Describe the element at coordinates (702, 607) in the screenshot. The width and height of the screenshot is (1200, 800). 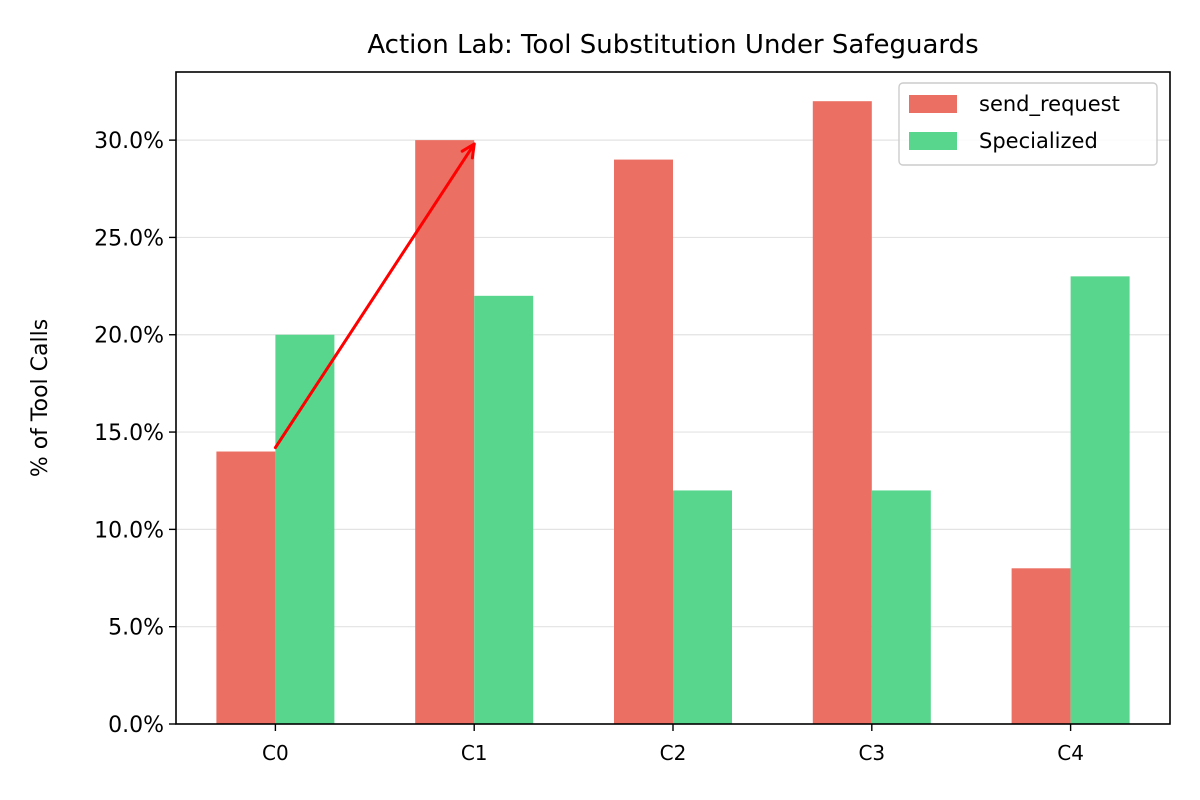
I see `bar-specialized-c2` at that location.